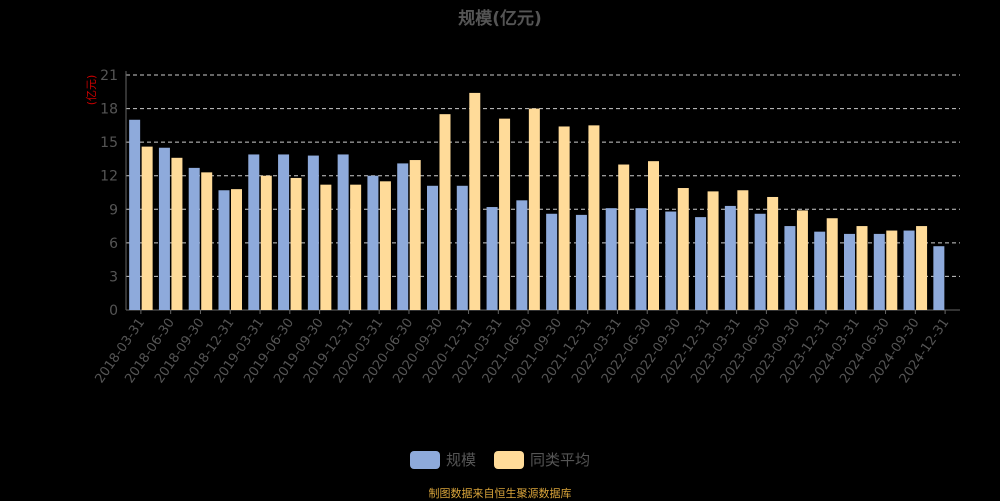 The width and height of the screenshot is (1000, 501). What do you see at coordinates (460, 460) in the screenshot?
I see `legend-label-scale: 规模` at bounding box center [460, 460].